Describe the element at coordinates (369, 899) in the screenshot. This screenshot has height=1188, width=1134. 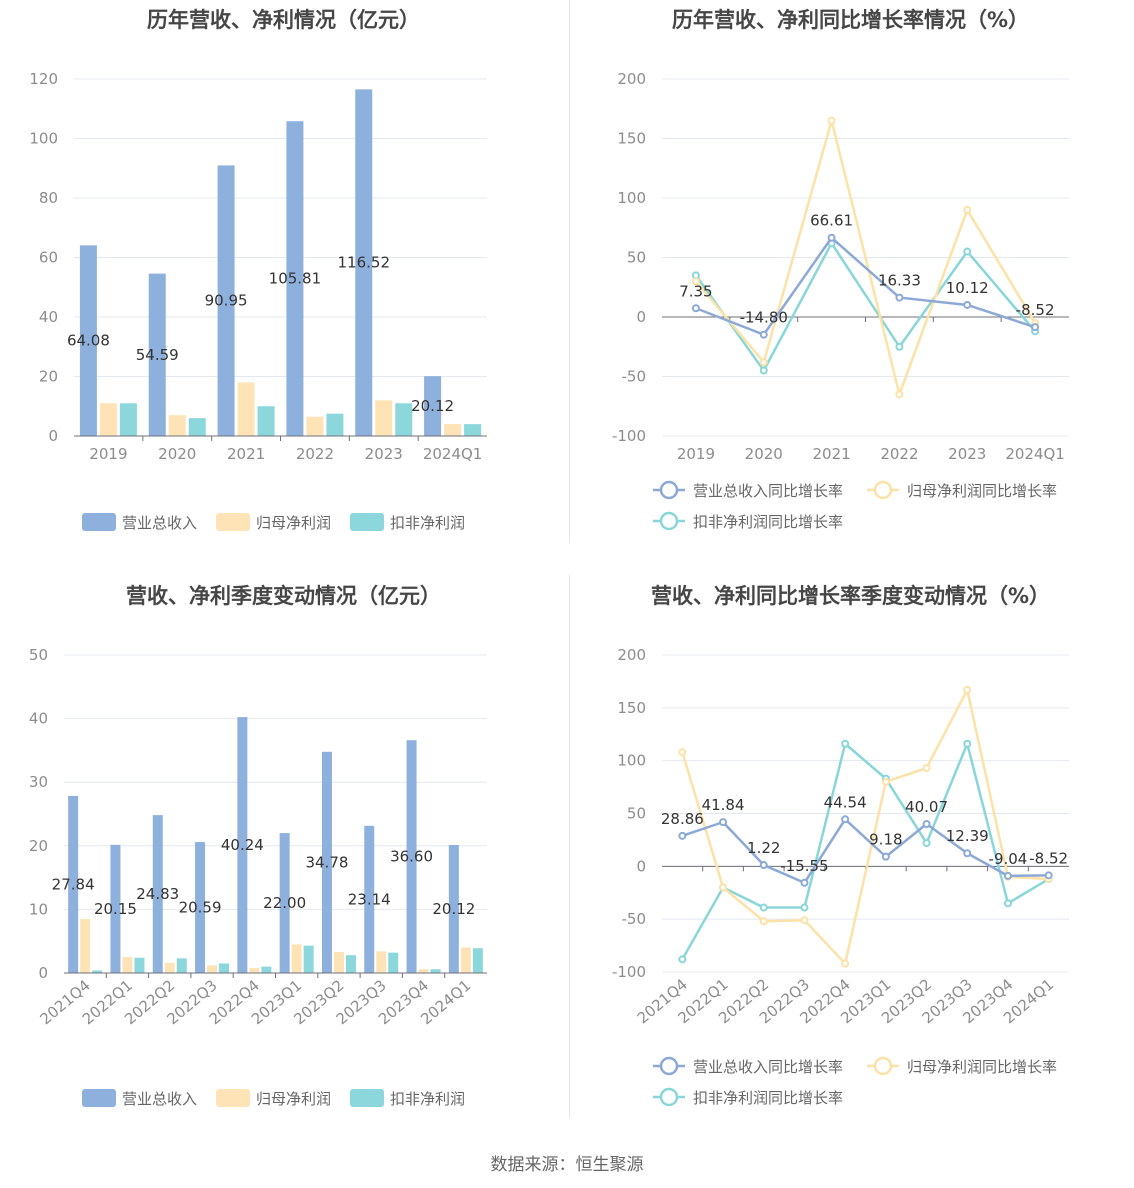
I see `quarter-bar-data-label: 23.14` at that location.